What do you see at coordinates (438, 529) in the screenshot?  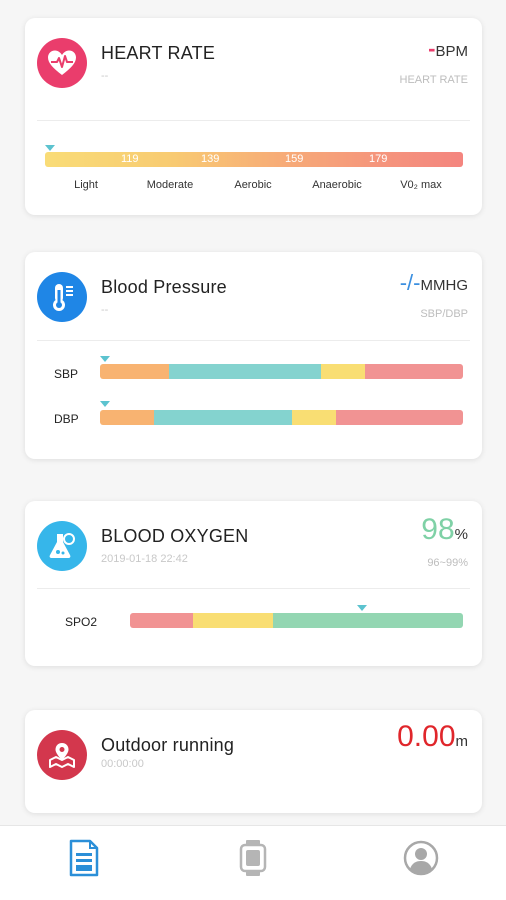 I see `blood-oxygen-number: 98` at bounding box center [438, 529].